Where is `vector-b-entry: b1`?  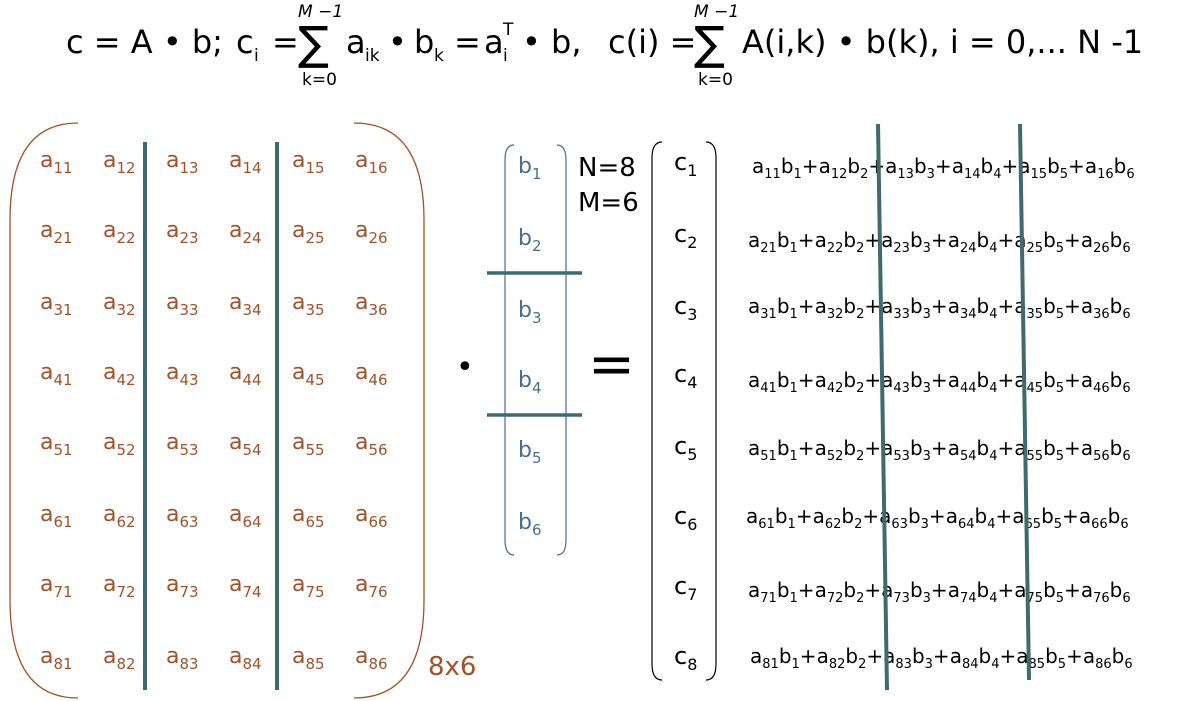 vector-b-entry: b1 is located at coordinates (530, 168).